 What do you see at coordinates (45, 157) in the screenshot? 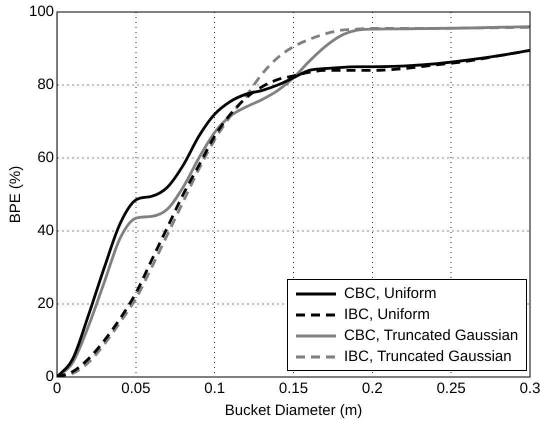
I see `y-tick-label: 60` at bounding box center [45, 157].